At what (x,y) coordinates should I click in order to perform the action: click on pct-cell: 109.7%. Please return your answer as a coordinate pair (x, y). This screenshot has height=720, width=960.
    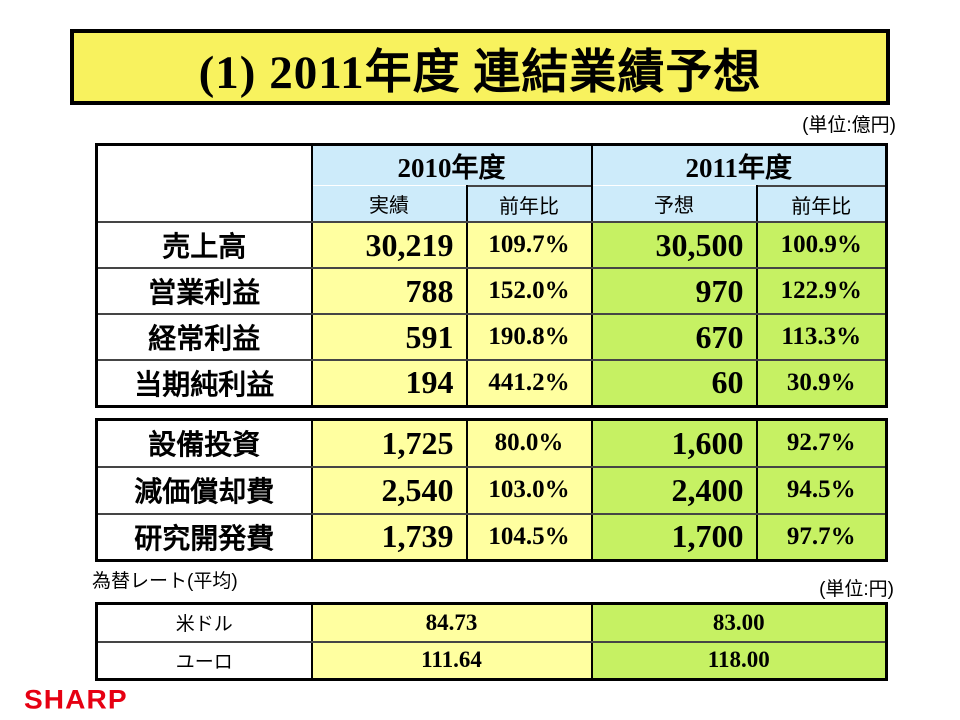
    Looking at the image, I should click on (529, 245).